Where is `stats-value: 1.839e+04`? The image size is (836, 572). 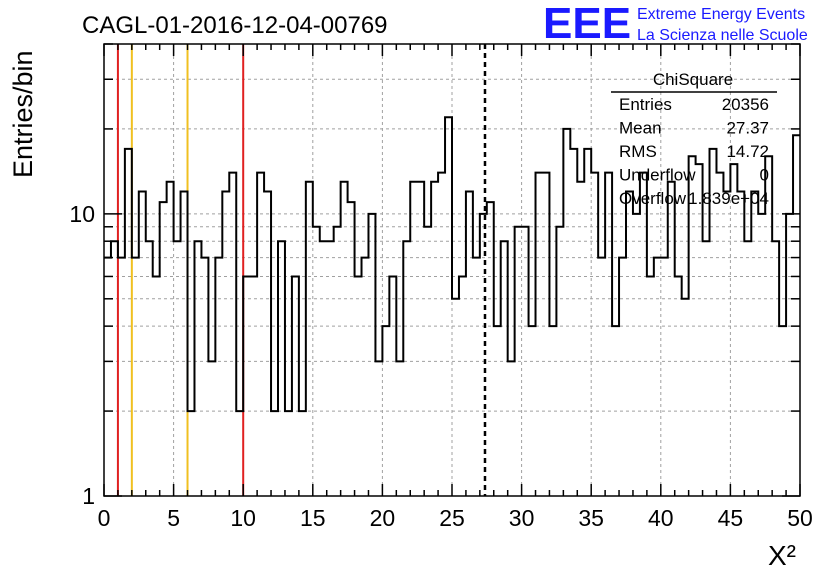 stats-value: 1.839e+04 is located at coordinates (728, 198).